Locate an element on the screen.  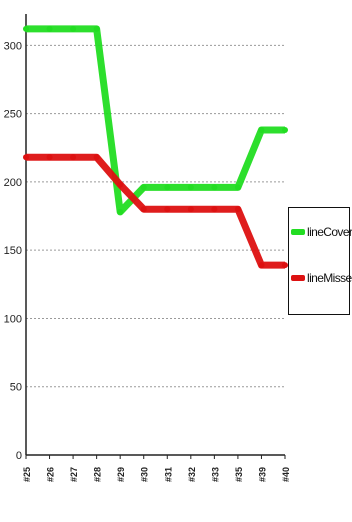
legend-swatch-line-covered is located at coordinates (298, 232).